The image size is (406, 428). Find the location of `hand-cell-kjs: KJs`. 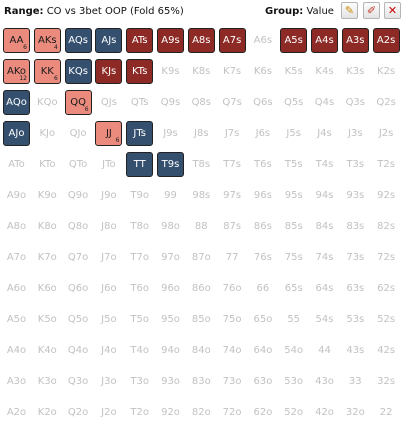

hand-cell-kjs: KJs is located at coordinates (109, 71).